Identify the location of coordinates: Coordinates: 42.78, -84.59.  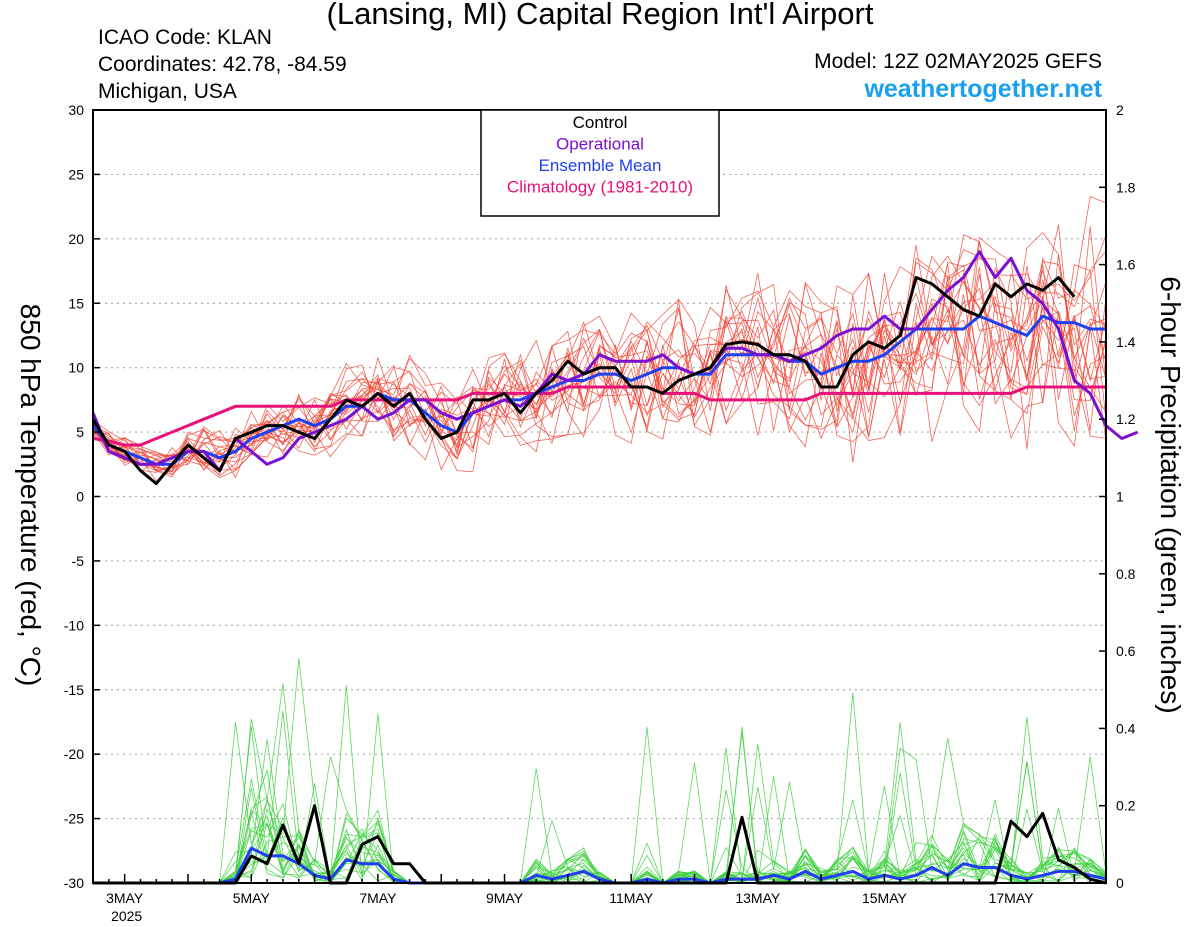
(222, 64).